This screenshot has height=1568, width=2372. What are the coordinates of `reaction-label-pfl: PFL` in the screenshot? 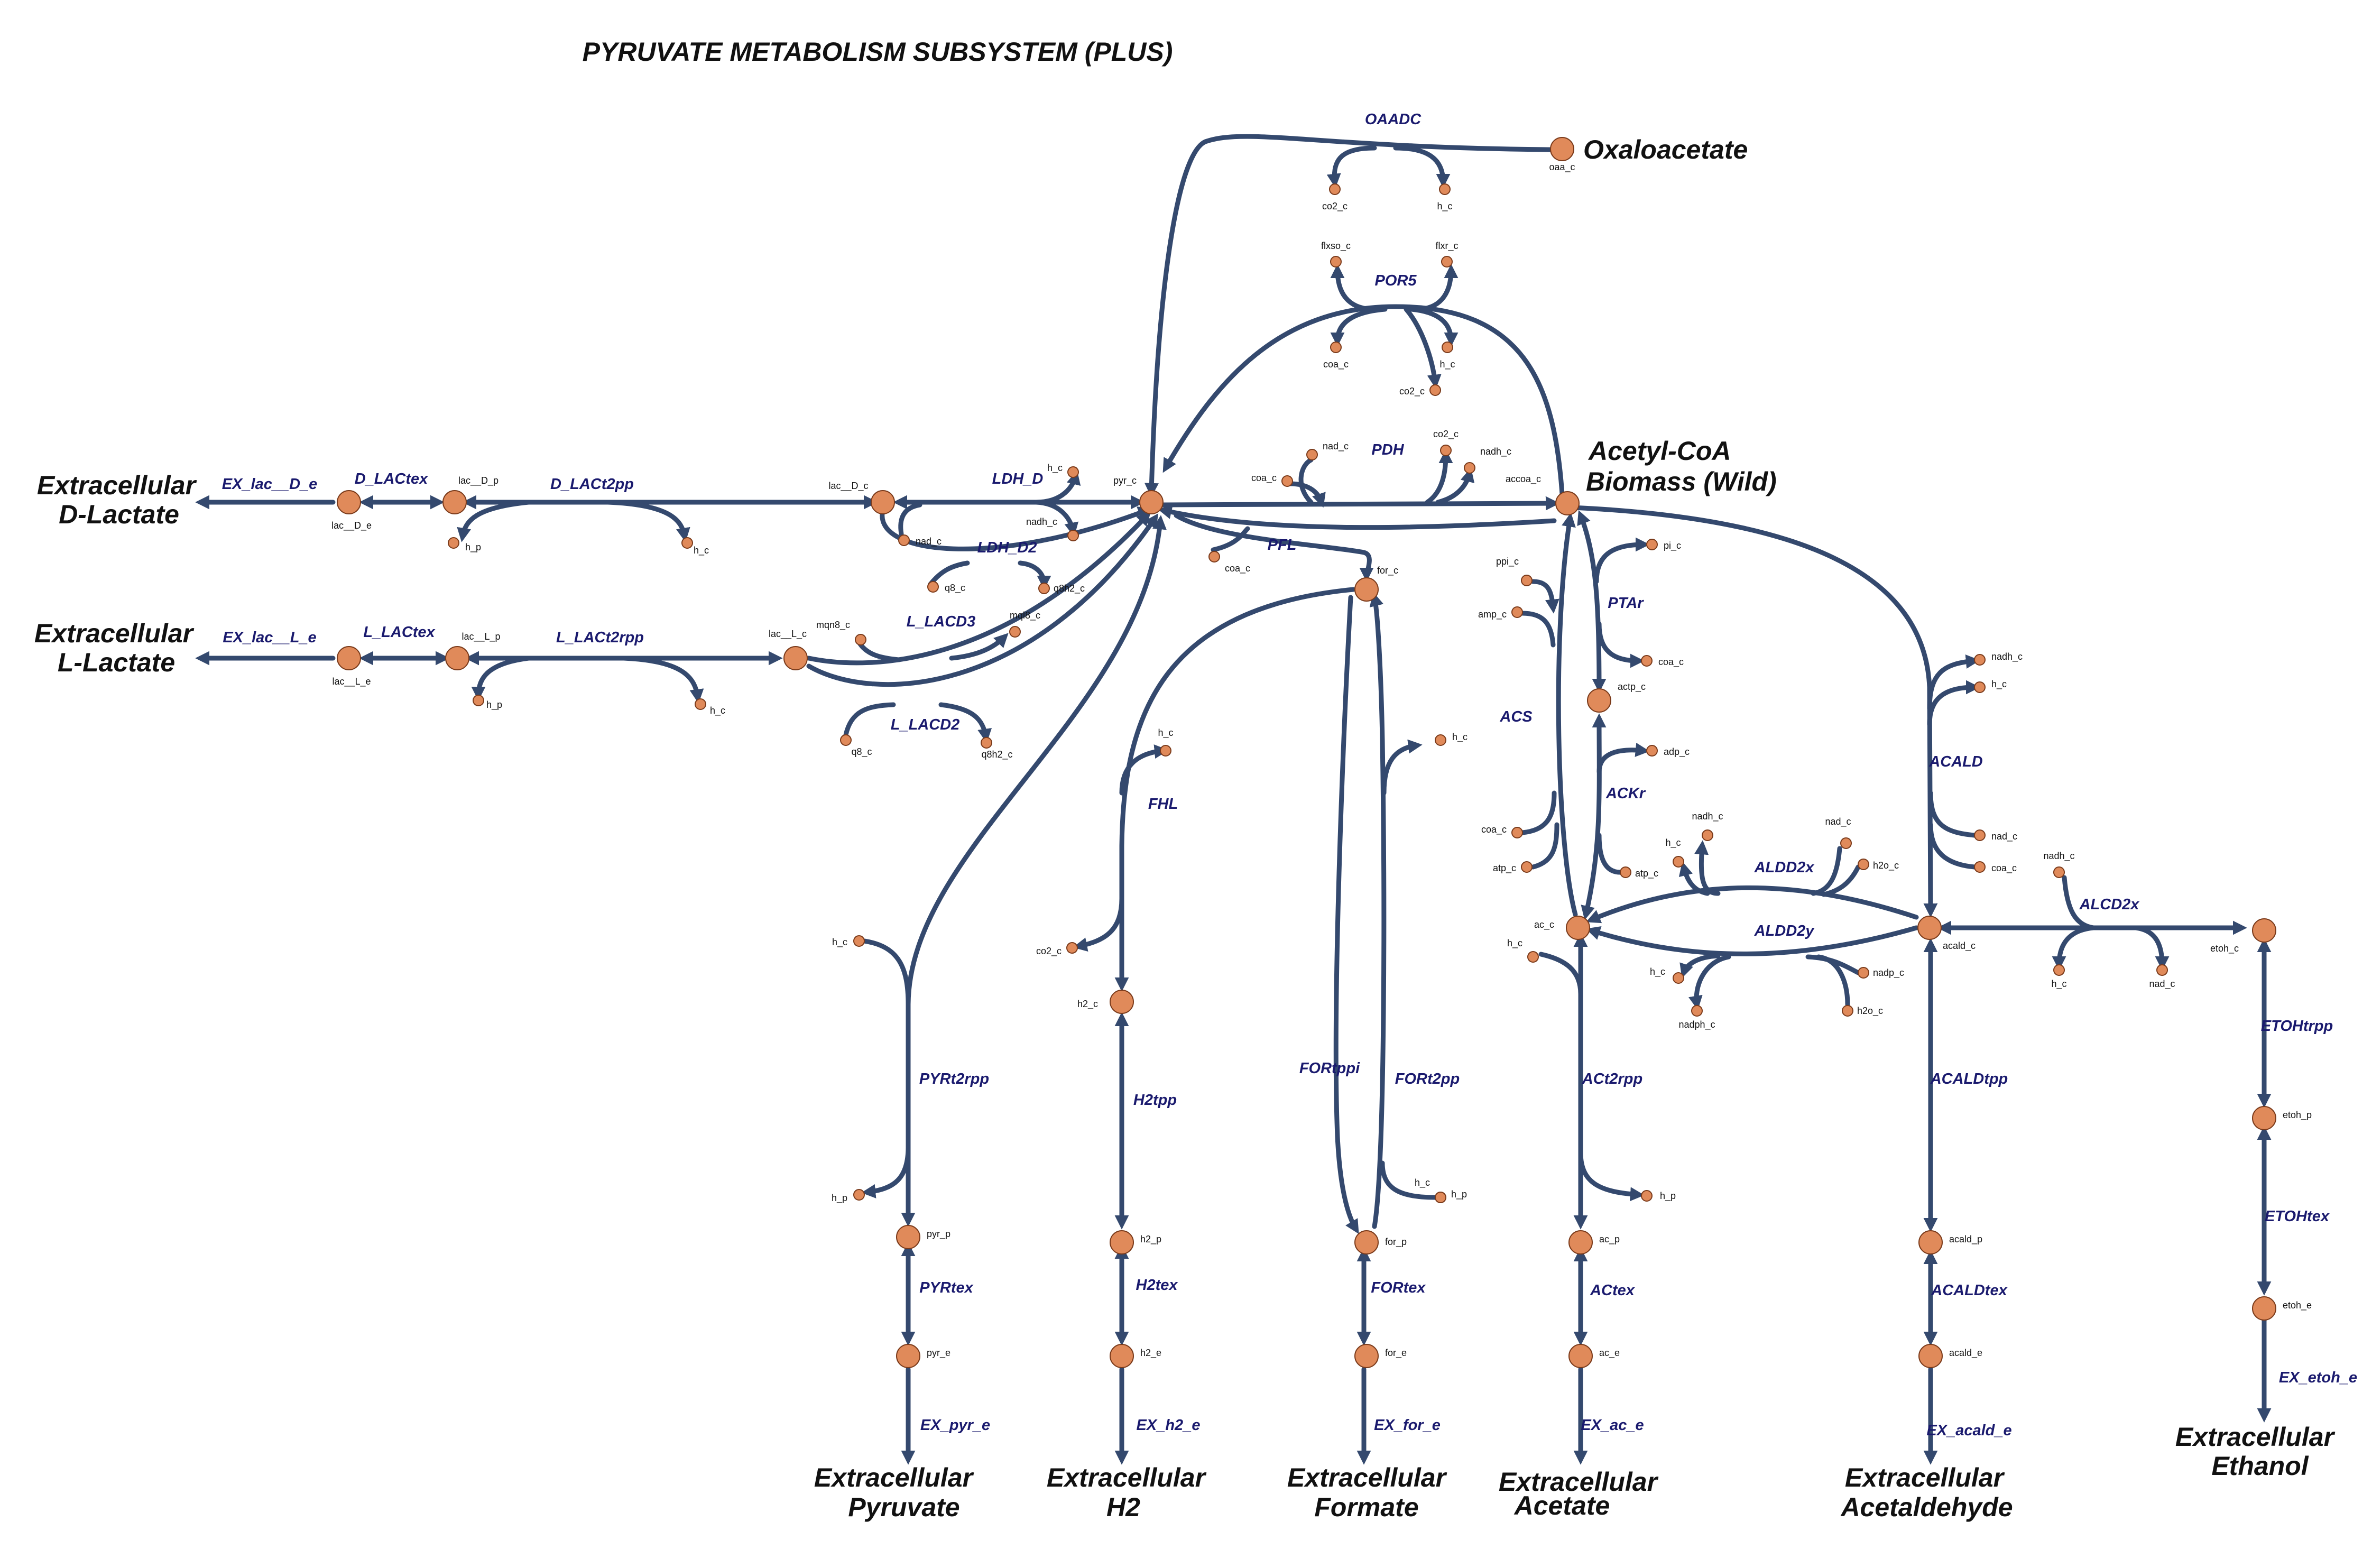 It's located at (1282, 545).